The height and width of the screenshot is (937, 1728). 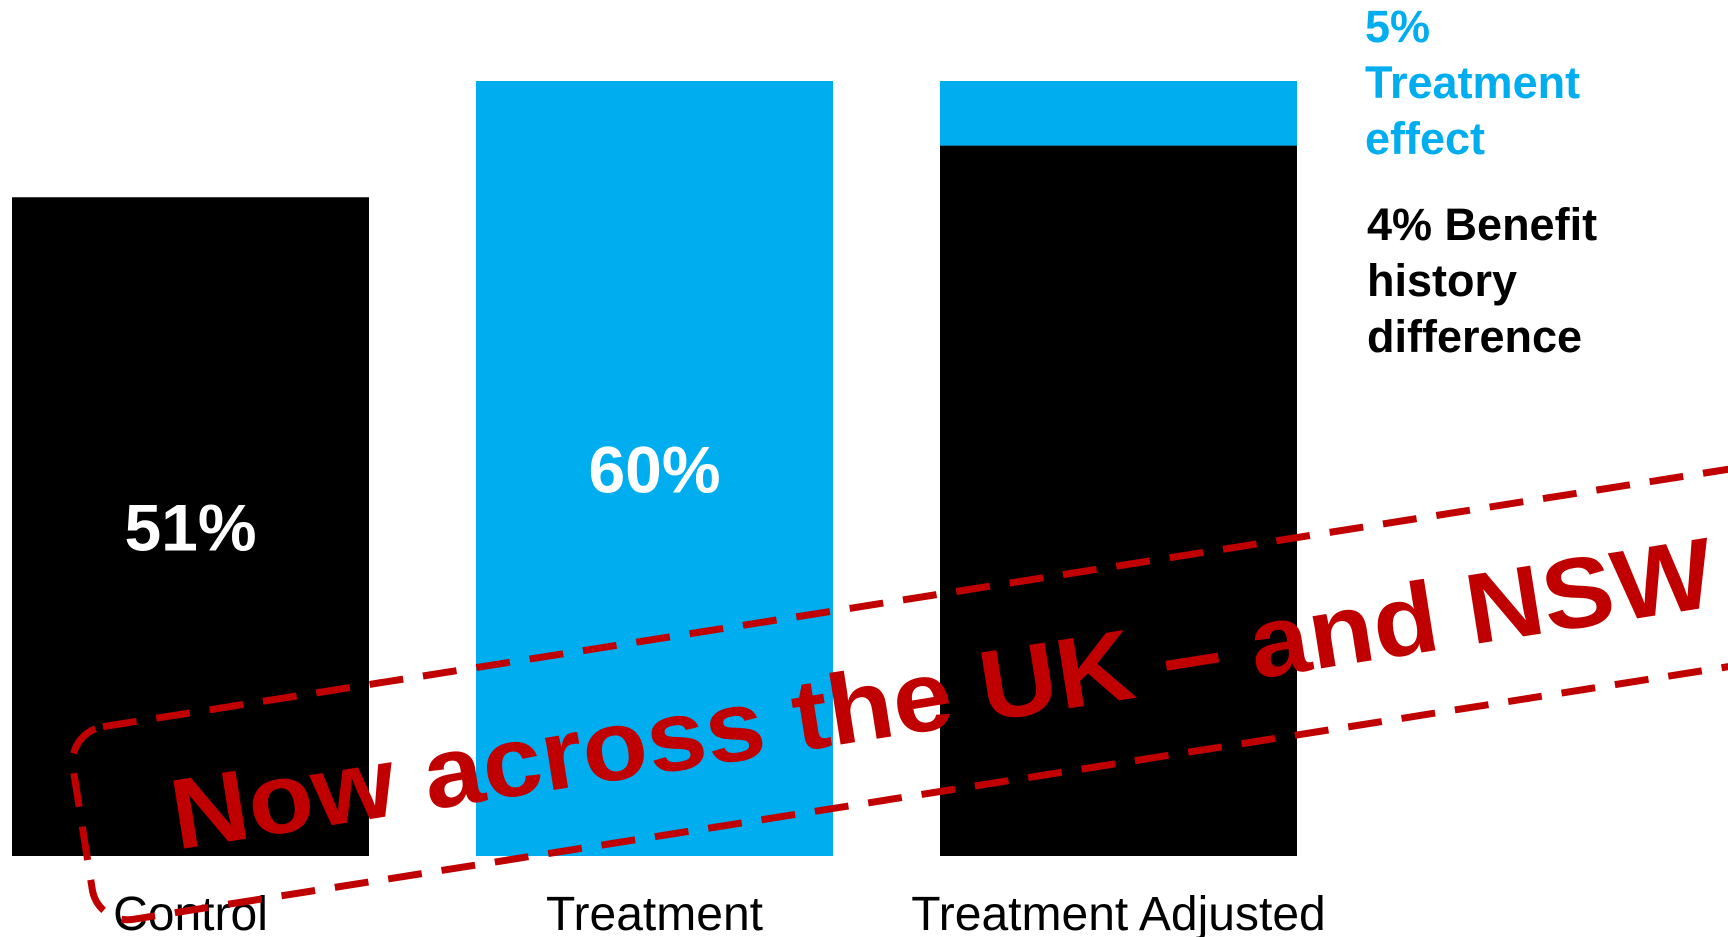 What do you see at coordinates (654, 912) in the screenshot?
I see `category-label-treatment: Treatment` at bounding box center [654, 912].